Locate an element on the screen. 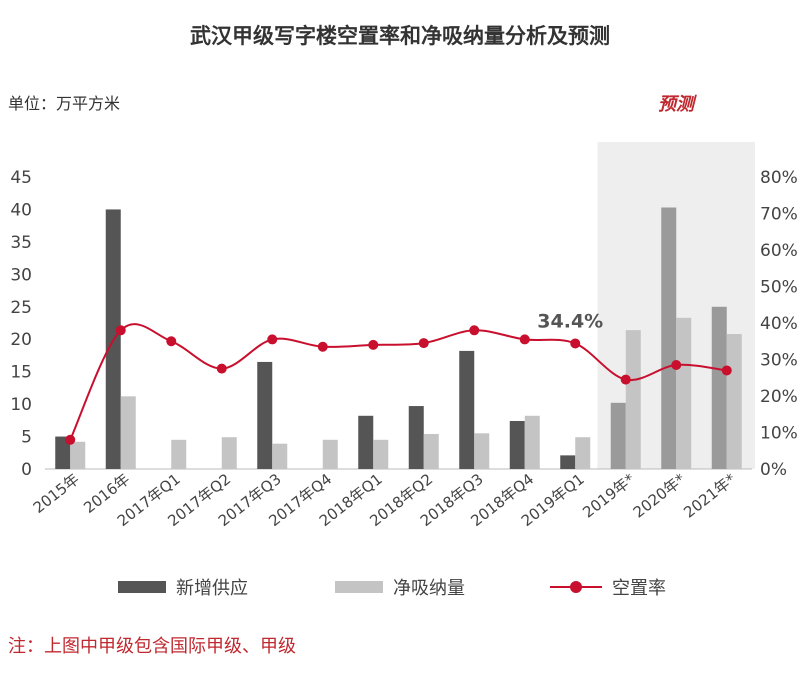 The image size is (800, 677). unit-label: 单位：万平方米 is located at coordinates (64, 103).